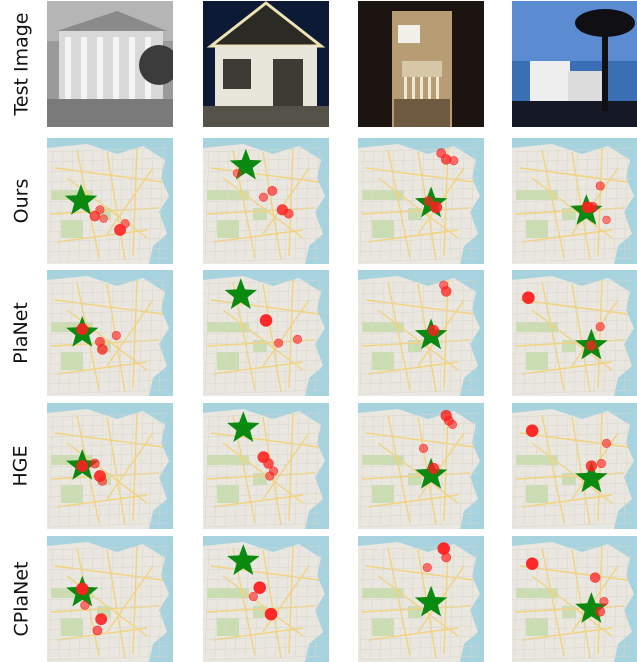 The image size is (637, 662). I want to click on row-label-planet: PlaNet, so click(21, 333).